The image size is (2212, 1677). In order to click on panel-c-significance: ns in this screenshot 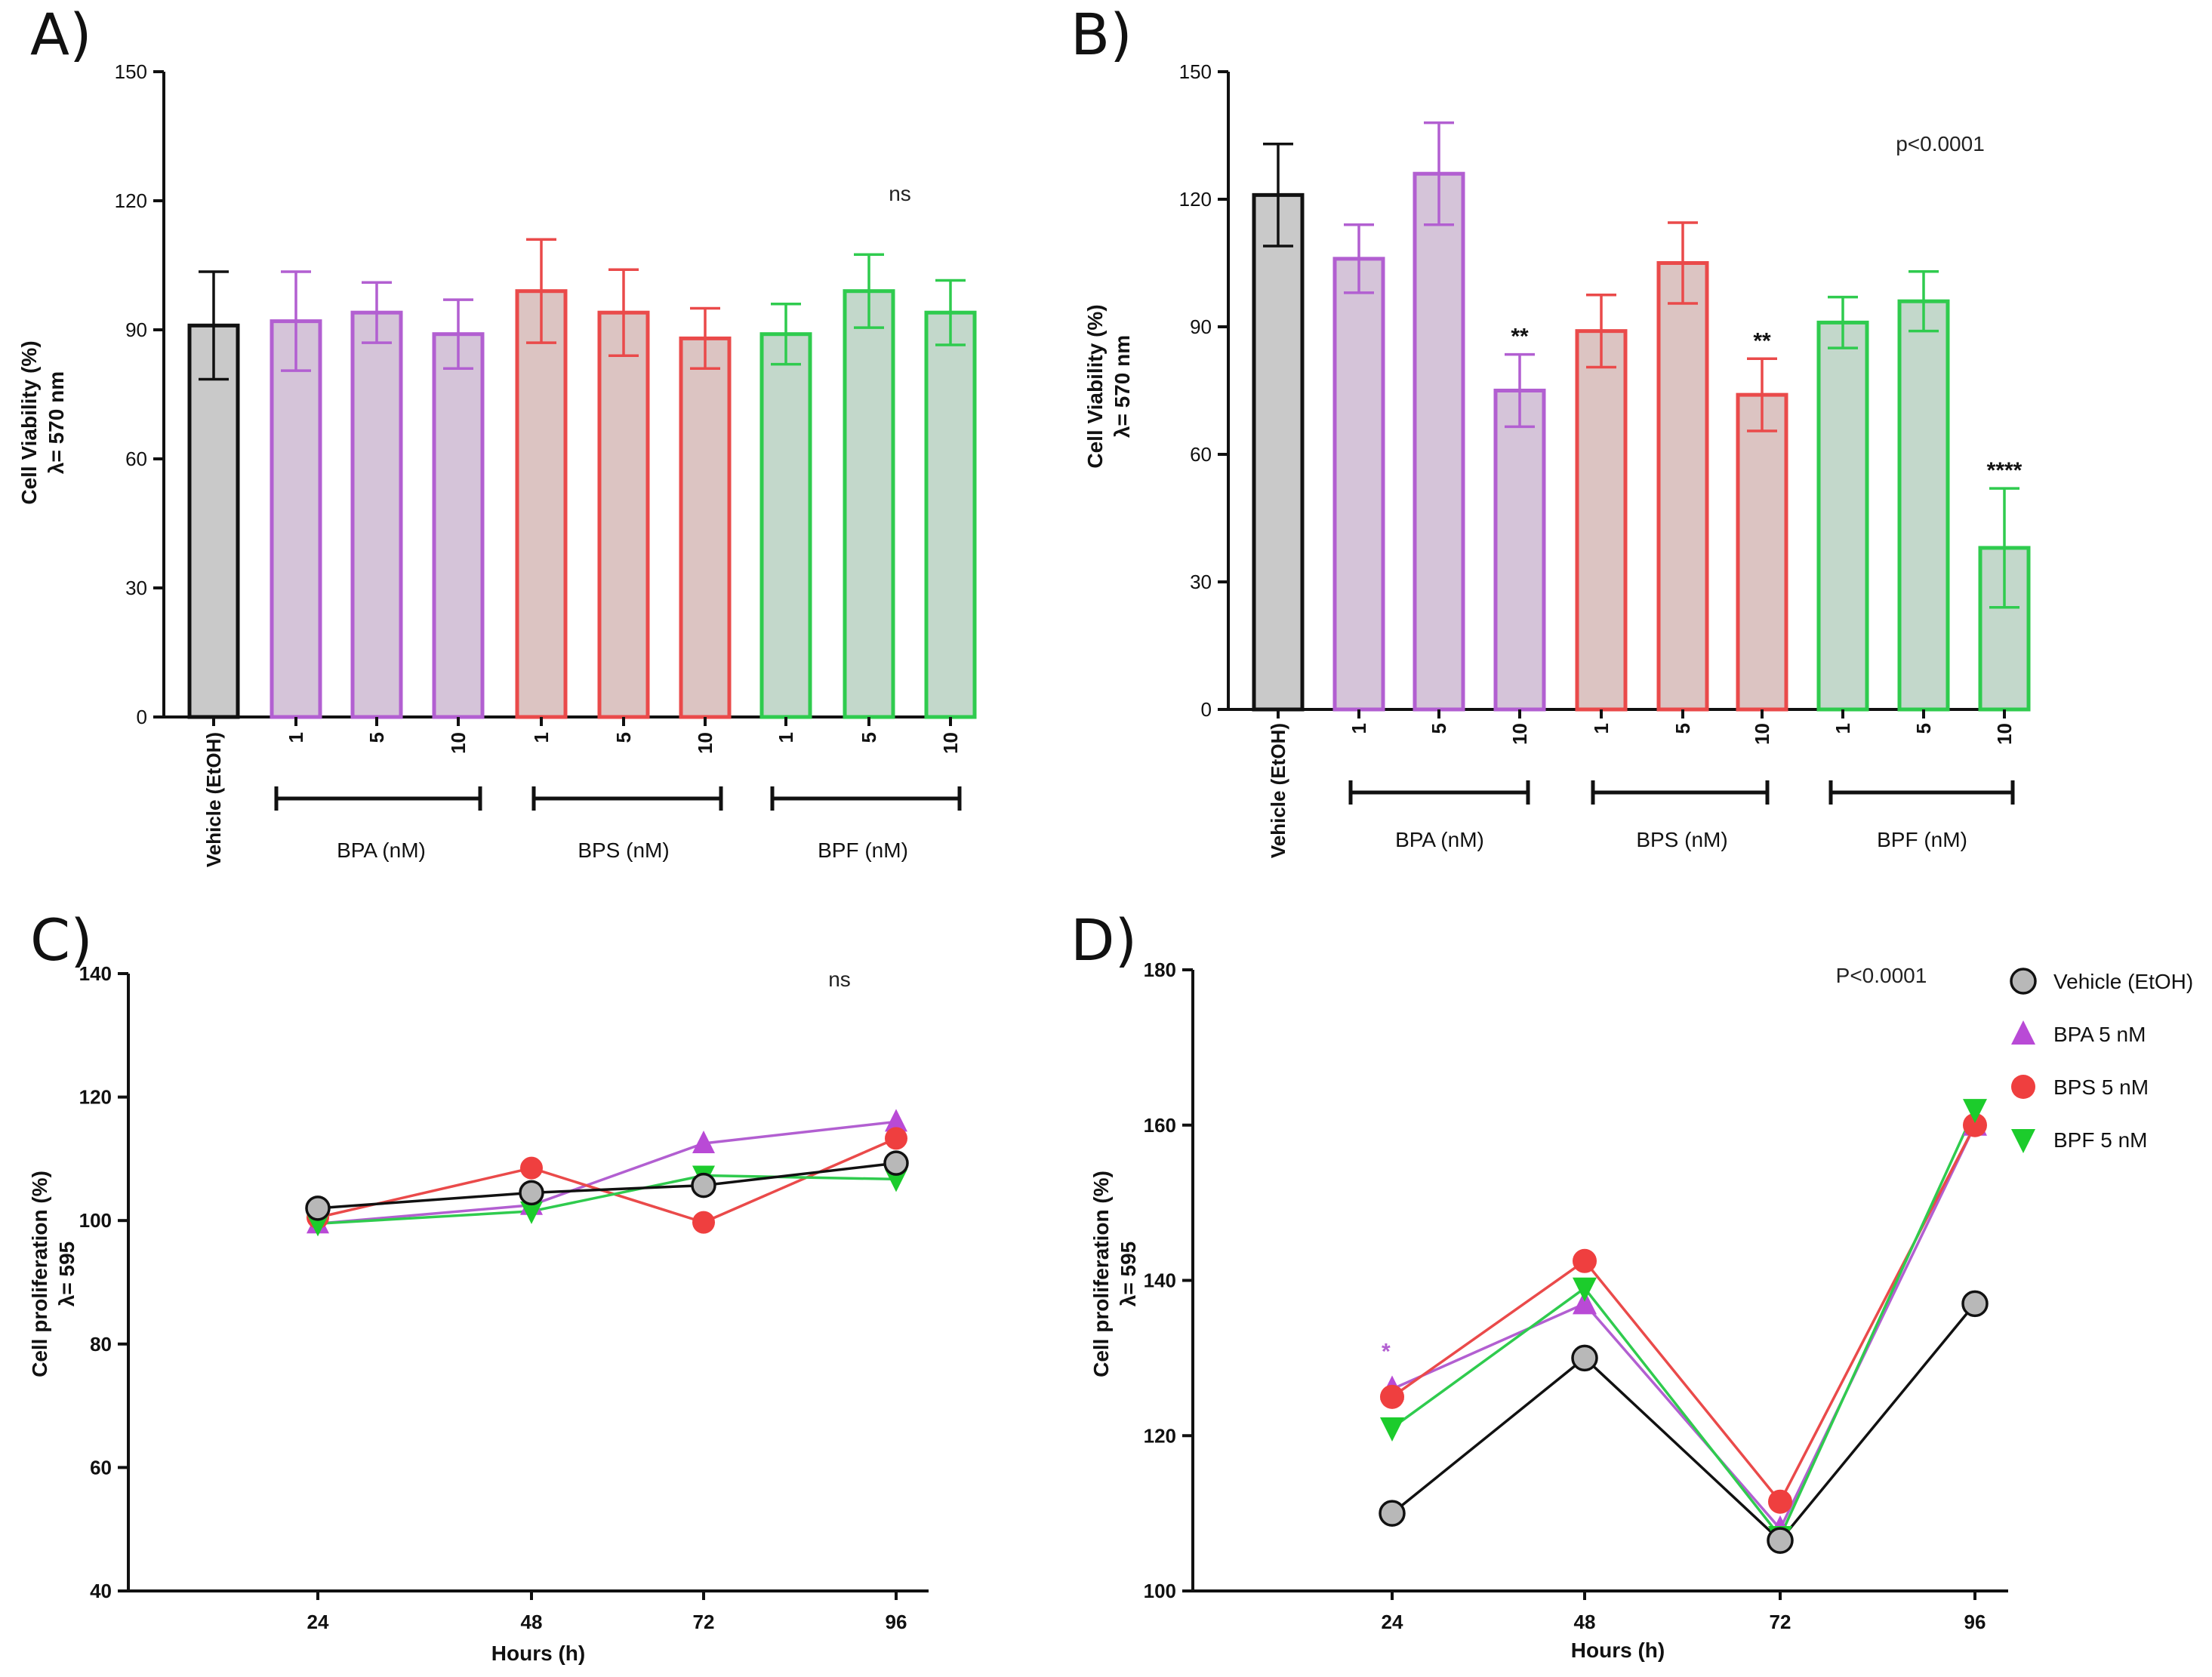, I will do `click(839, 979)`.